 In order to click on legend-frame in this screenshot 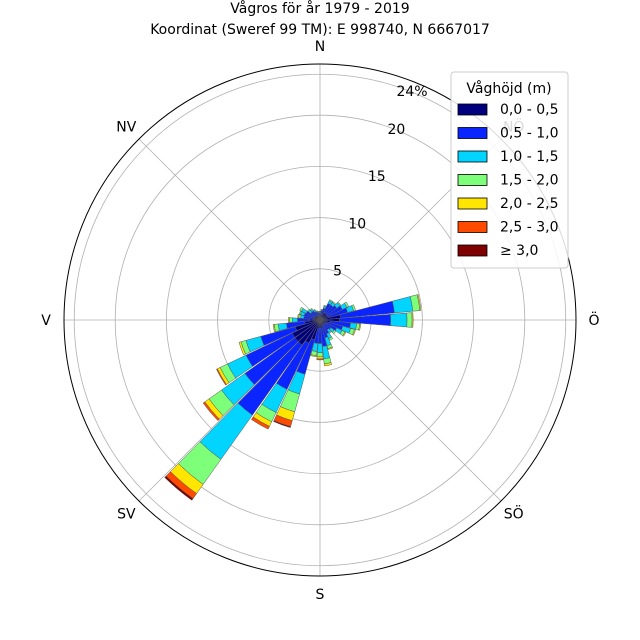, I will do `click(509, 170)`.